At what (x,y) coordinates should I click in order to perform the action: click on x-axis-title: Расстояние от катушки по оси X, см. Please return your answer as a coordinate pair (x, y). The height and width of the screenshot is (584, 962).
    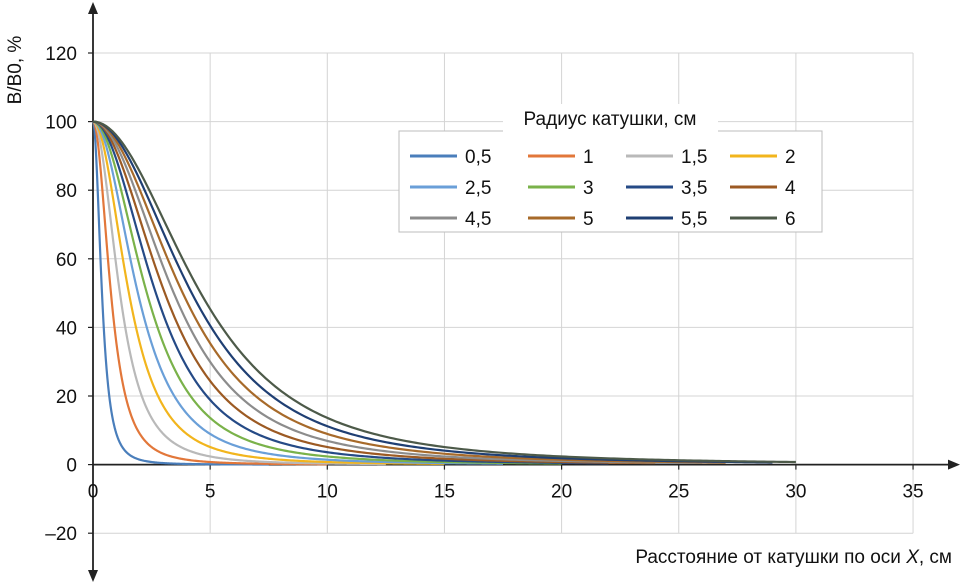
    Looking at the image, I should click on (793, 557).